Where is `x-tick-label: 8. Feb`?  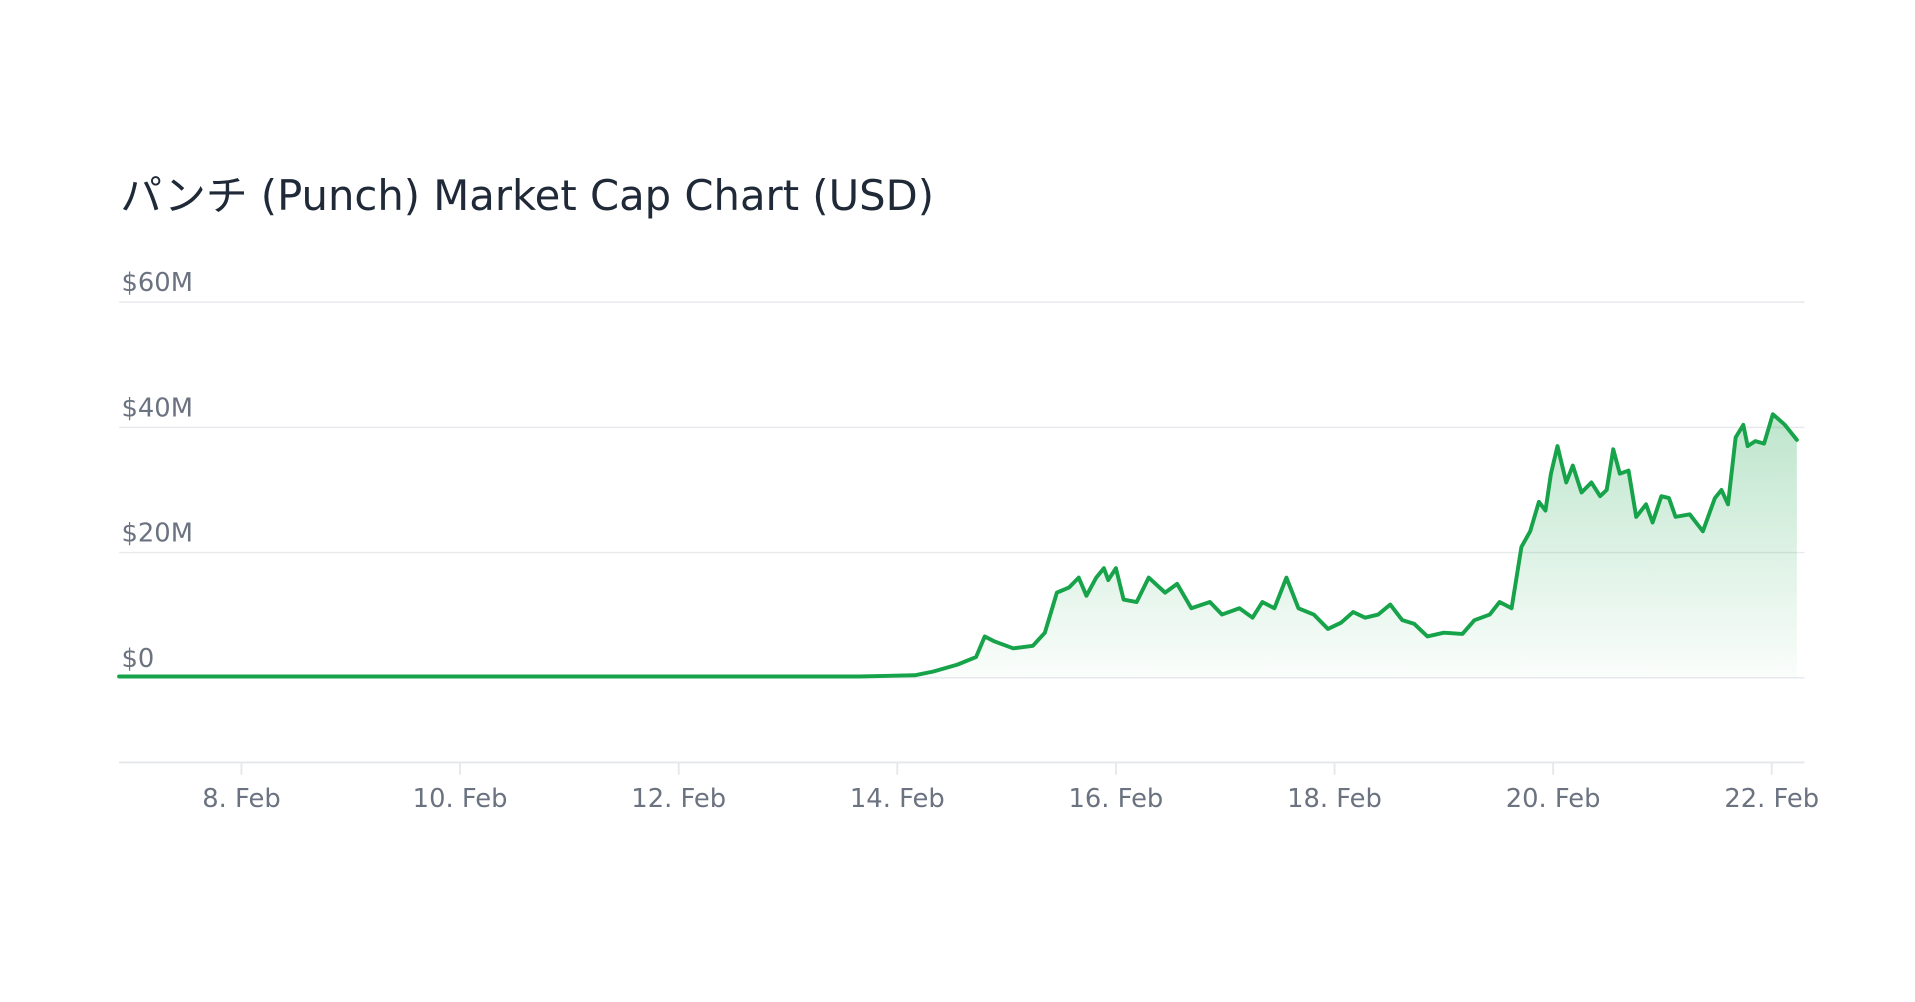 x-tick-label: 8. Feb is located at coordinates (241, 799).